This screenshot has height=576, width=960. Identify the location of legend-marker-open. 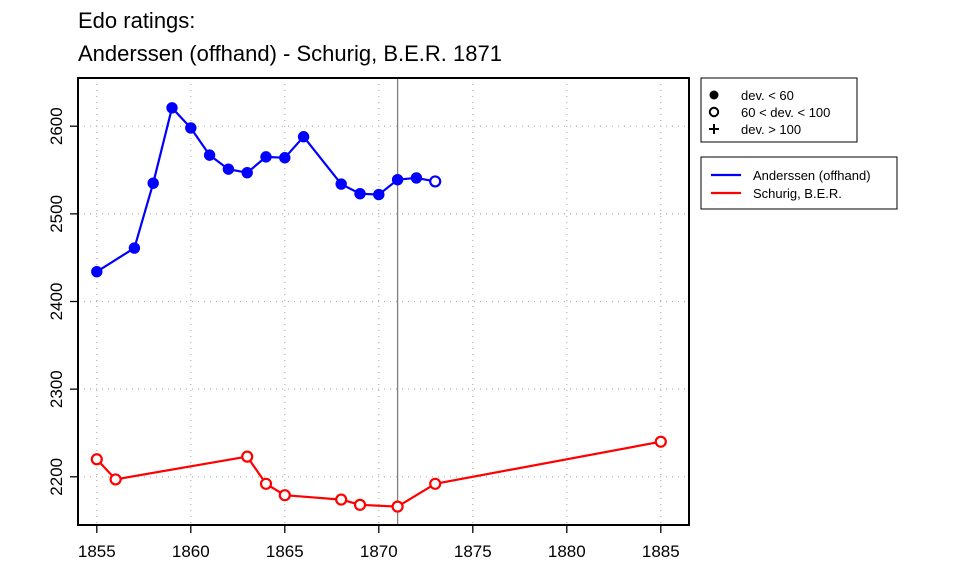
(714, 112).